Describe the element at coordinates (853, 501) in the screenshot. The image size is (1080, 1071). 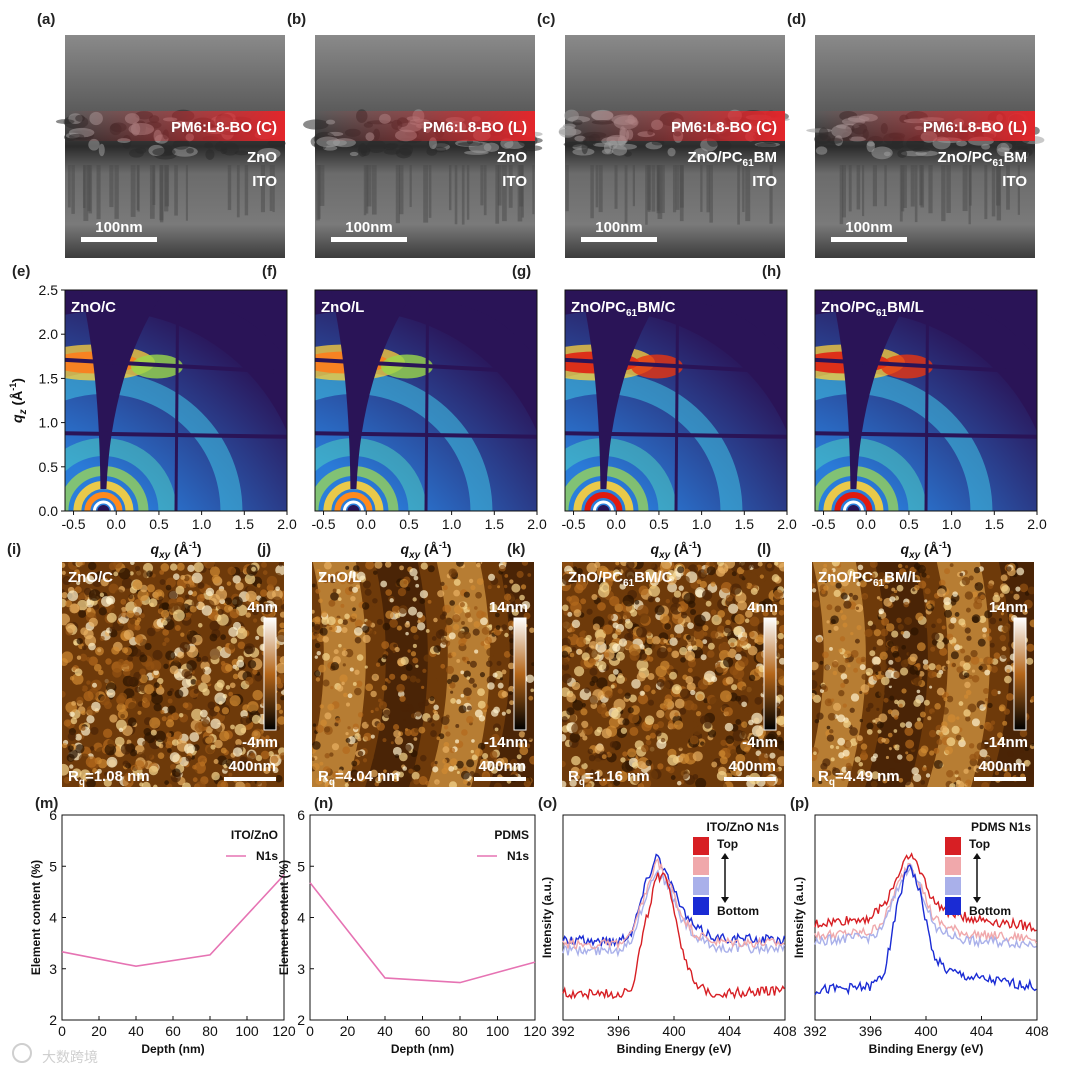
I see `giwaxs-ring` at that location.